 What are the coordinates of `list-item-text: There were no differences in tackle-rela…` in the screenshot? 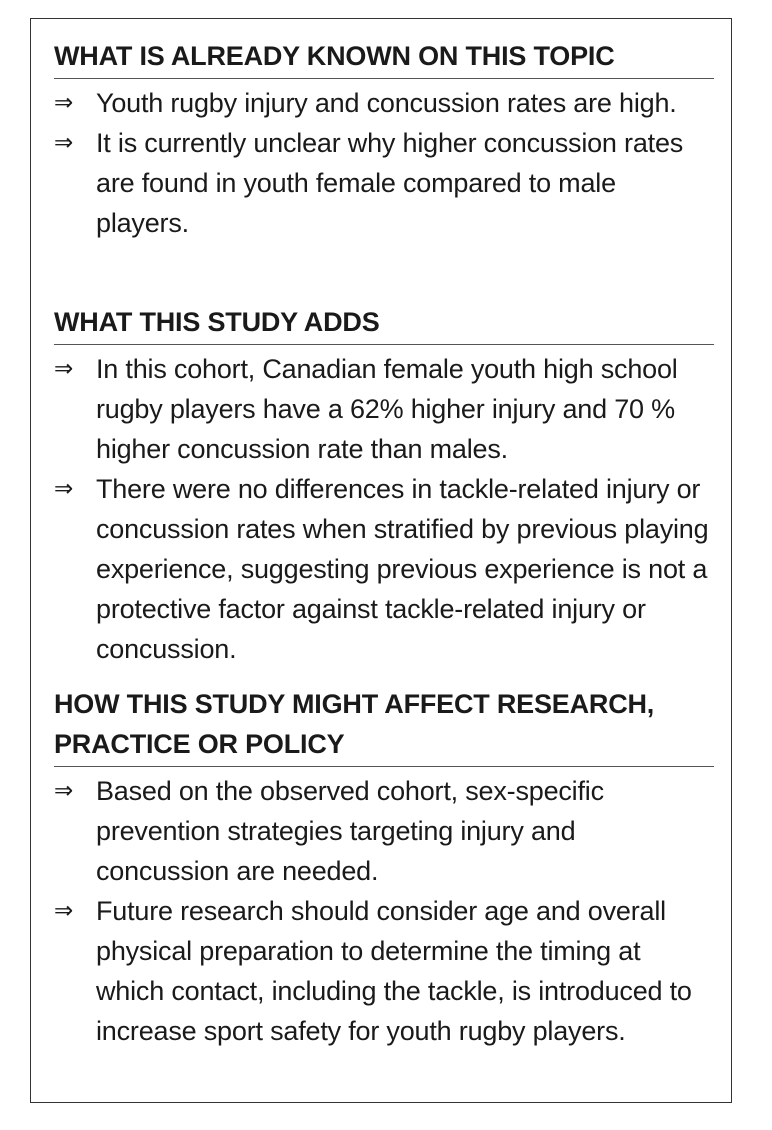 It's located at (402, 569).